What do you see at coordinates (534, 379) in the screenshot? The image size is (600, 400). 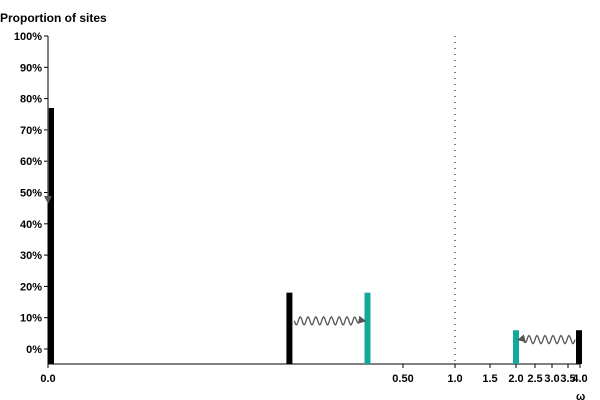 I see `x-tick-label: 2.5` at bounding box center [534, 379].